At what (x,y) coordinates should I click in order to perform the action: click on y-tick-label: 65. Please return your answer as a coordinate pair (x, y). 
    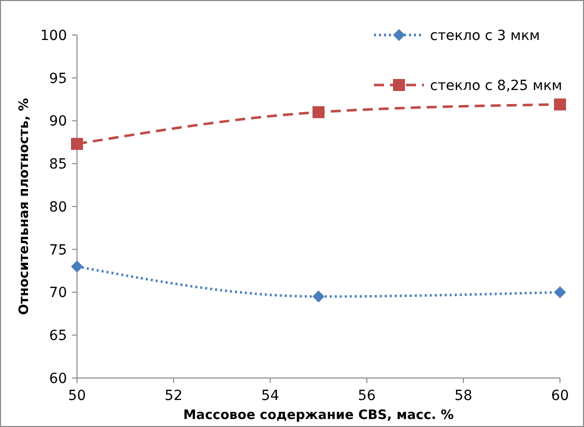
    Looking at the image, I should click on (58, 336).